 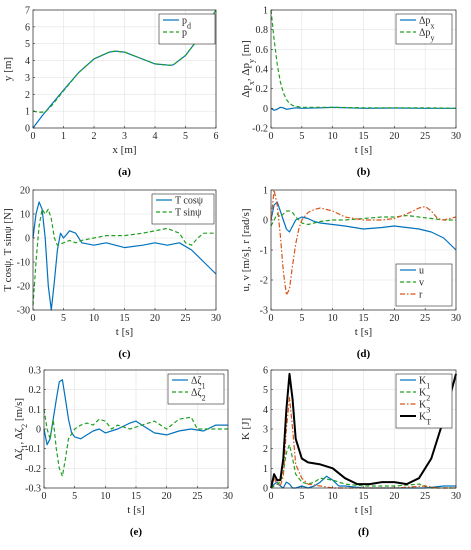 I want to click on legend-label: pd, so click(x=186, y=23).